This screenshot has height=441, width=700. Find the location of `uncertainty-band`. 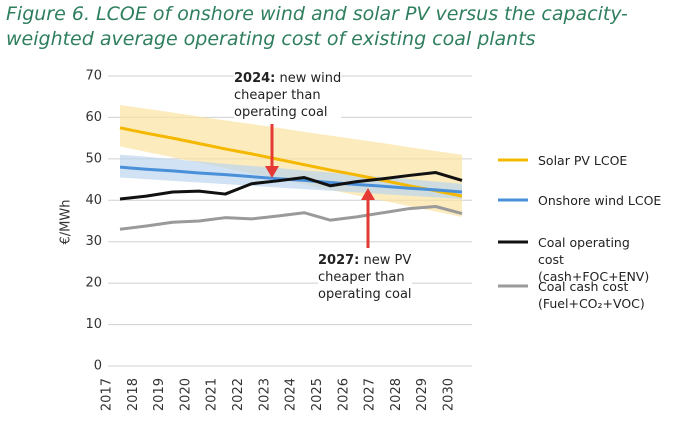

uncertainty-band is located at coordinates (291, 177).